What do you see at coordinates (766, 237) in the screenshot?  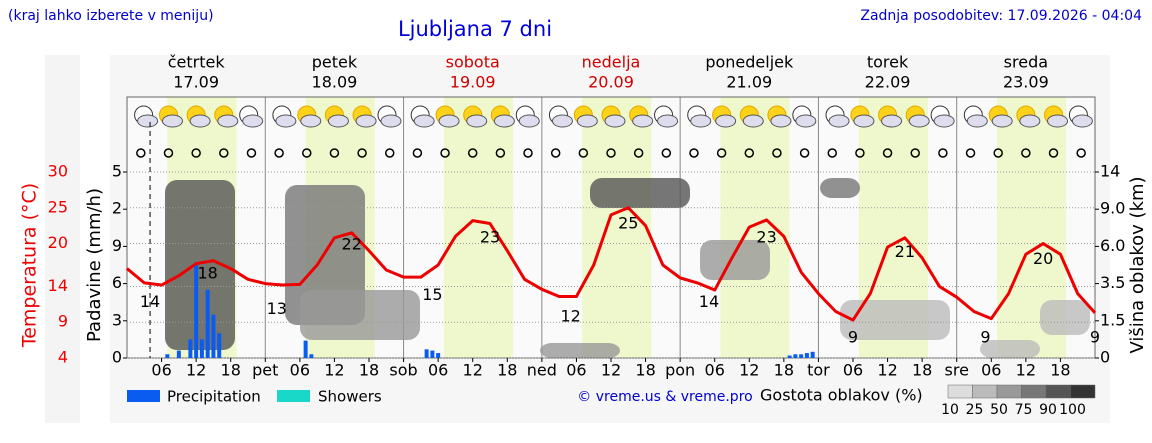 I see `temperature-label: 23` at bounding box center [766, 237].